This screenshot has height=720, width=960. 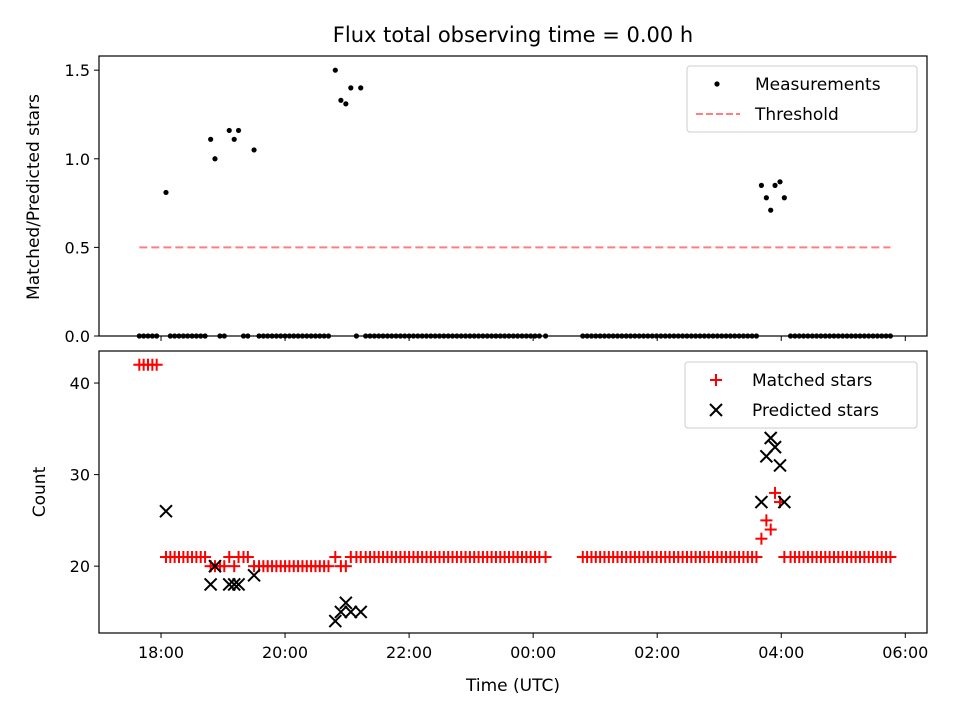 What do you see at coordinates (815, 411) in the screenshot?
I see `legend-predicted-label: Predicted stars` at bounding box center [815, 411].